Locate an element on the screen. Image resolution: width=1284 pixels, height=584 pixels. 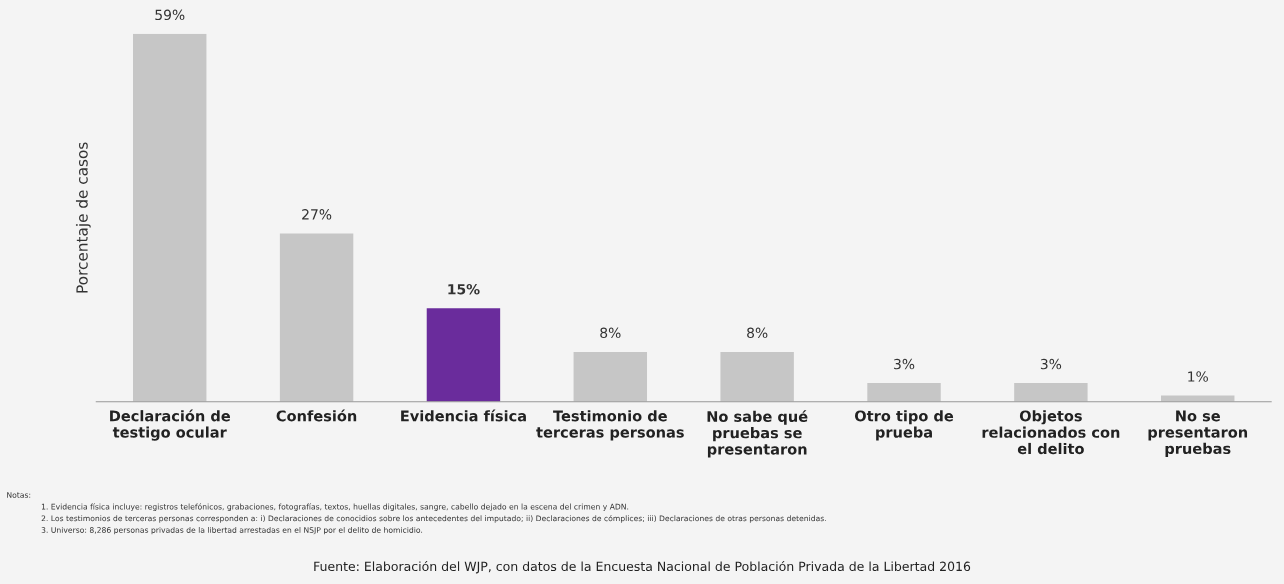
data-label: 59% is located at coordinates (170, 15).